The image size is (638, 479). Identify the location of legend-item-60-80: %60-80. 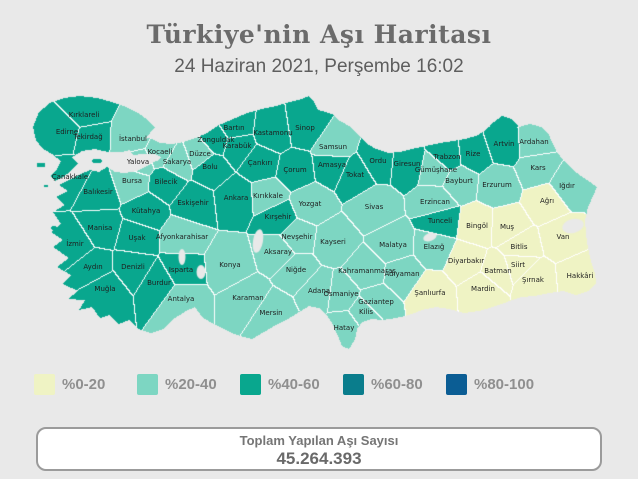
(394, 384).